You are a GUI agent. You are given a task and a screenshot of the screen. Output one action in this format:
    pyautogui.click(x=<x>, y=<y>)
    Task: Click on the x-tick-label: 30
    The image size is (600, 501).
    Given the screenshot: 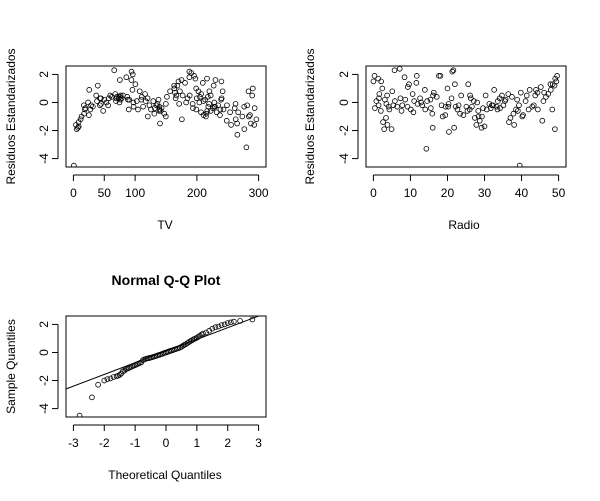 What is the action you would take?
    pyautogui.click(x=485, y=193)
    